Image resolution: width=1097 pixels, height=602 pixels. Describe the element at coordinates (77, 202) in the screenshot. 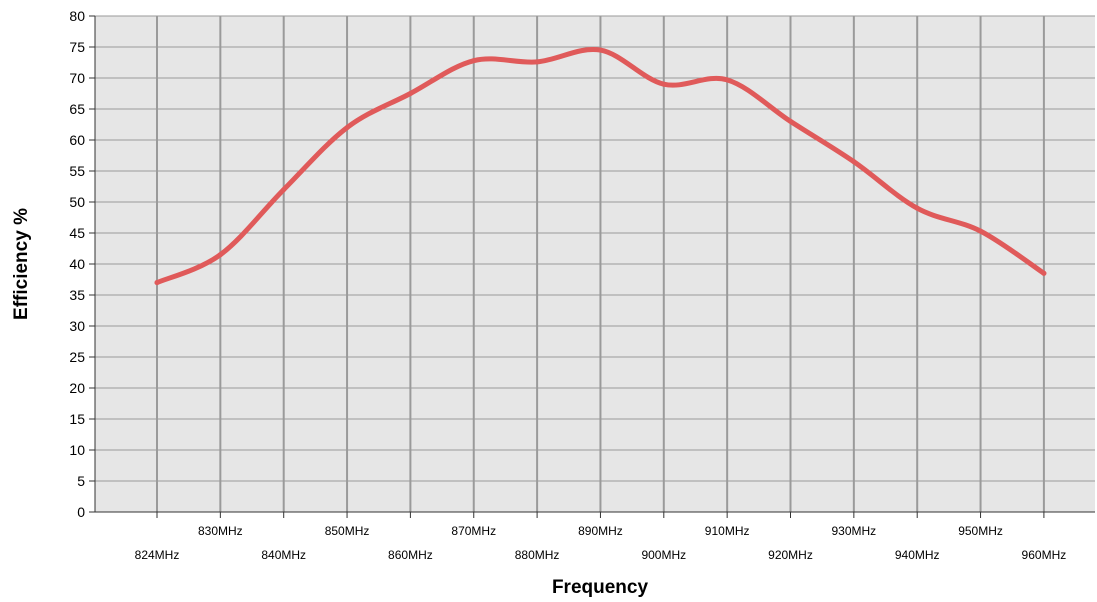

I see `y-tick-label: 50` at that location.